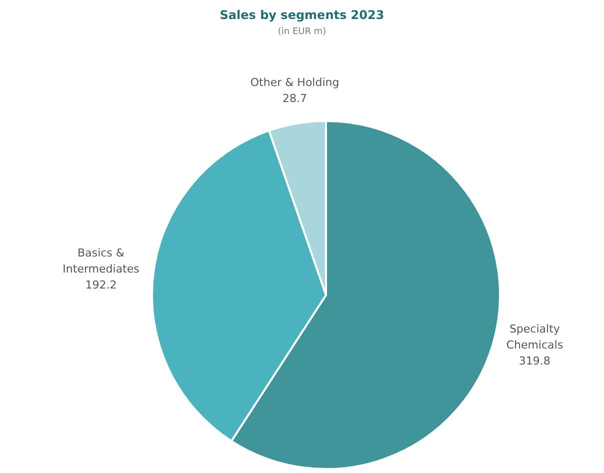  What do you see at coordinates (295, 98) in the screenshot?
I see `data-label: 28.7` at bounding box center [295, 98].